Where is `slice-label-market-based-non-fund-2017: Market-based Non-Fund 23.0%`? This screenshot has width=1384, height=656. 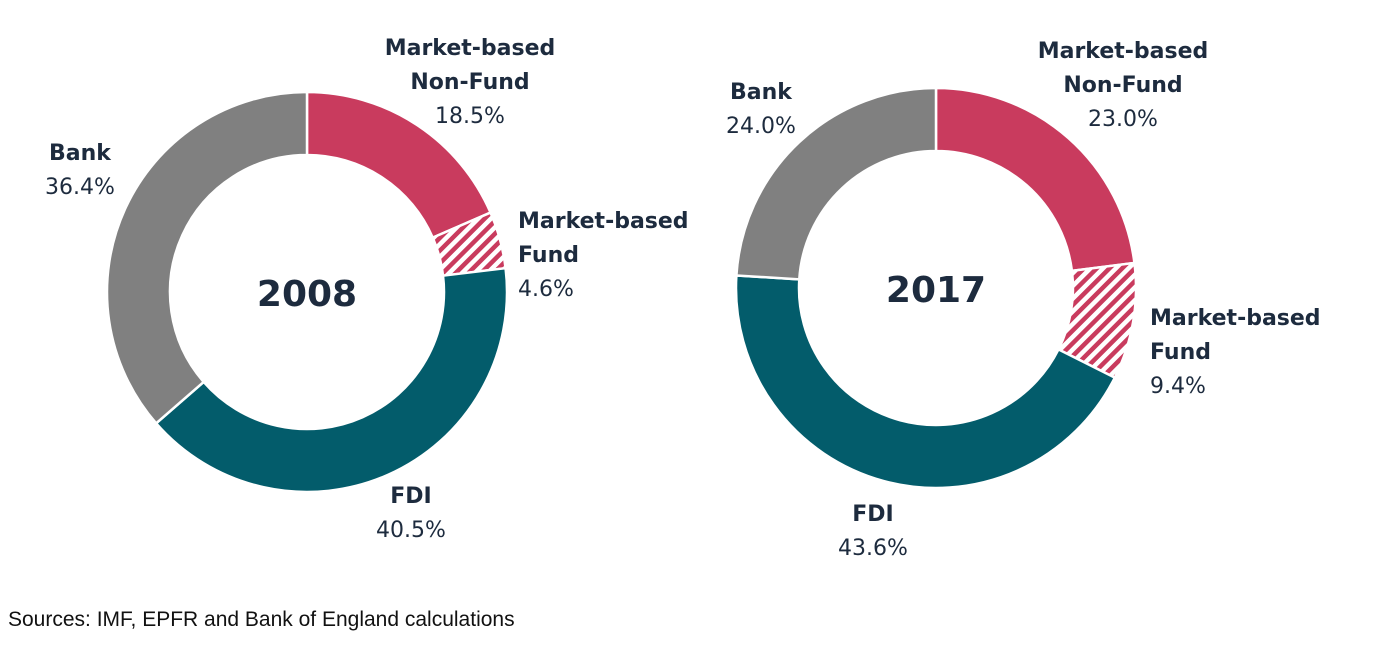 slice-label-market-based-non-fund-2017: Market-based Non-Fund 23.0% is located at coordinates (1123, 85).